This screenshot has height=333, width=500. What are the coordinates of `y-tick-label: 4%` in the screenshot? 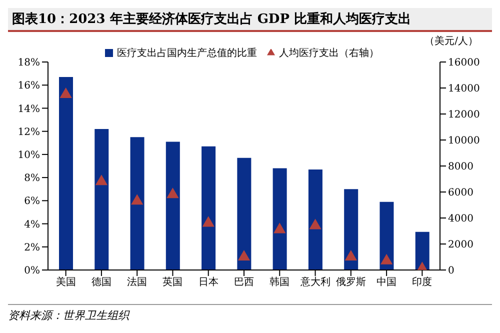 It's located at (32, 224).